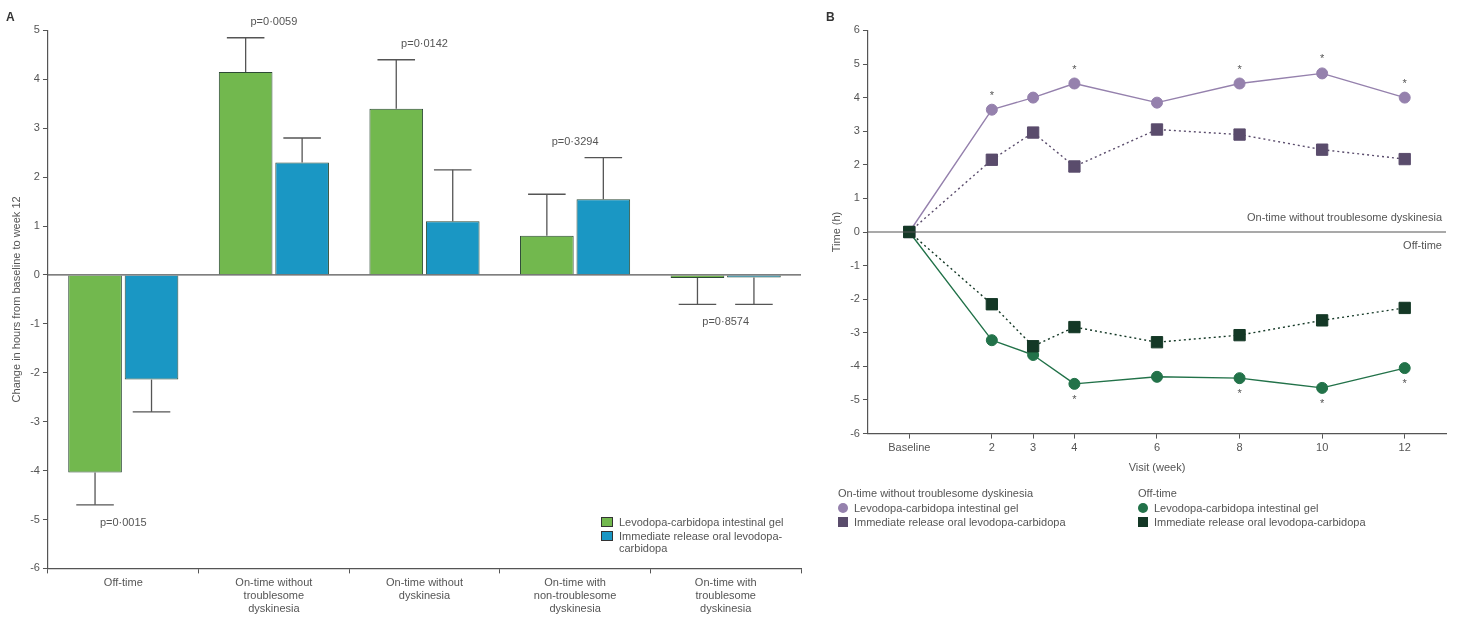 The width and height of the screenshot is (1460, 635). What do you see at coordinates (726, 321) in the screenshot?
I see `annotation: p=0·8574` at bounding box center [726, 321].